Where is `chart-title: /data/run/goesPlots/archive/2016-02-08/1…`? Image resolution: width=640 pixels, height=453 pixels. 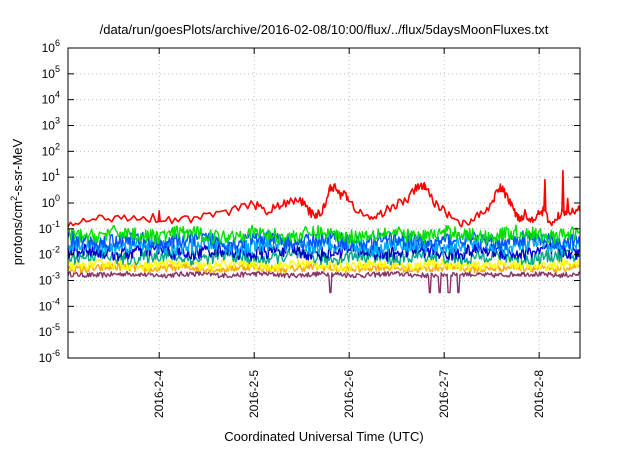 chart-title: /data/run/goesPlots/archive/2016-02-08/1… is located at coordinates (324, 29).